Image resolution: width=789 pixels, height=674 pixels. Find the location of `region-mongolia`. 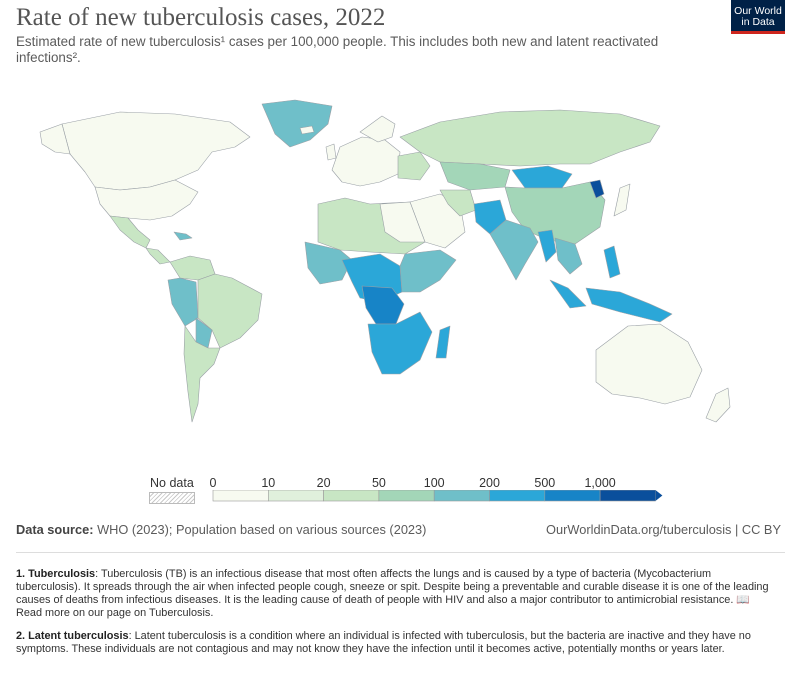

region-mongolia is located at coordinates (542, 177).